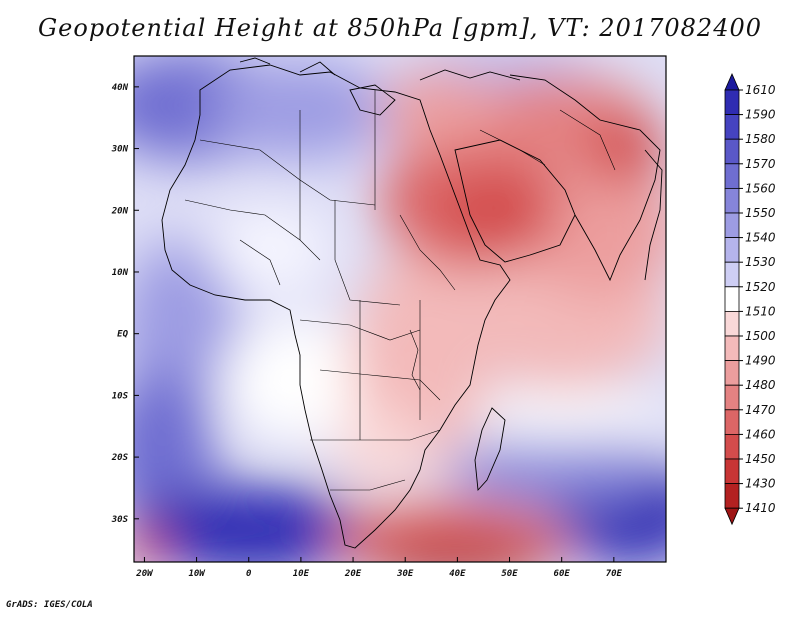  What do you see at coordinates (760, 410) in the screenshot?
I see `colorbar-label: 1470` at bounding box center [760, 410].